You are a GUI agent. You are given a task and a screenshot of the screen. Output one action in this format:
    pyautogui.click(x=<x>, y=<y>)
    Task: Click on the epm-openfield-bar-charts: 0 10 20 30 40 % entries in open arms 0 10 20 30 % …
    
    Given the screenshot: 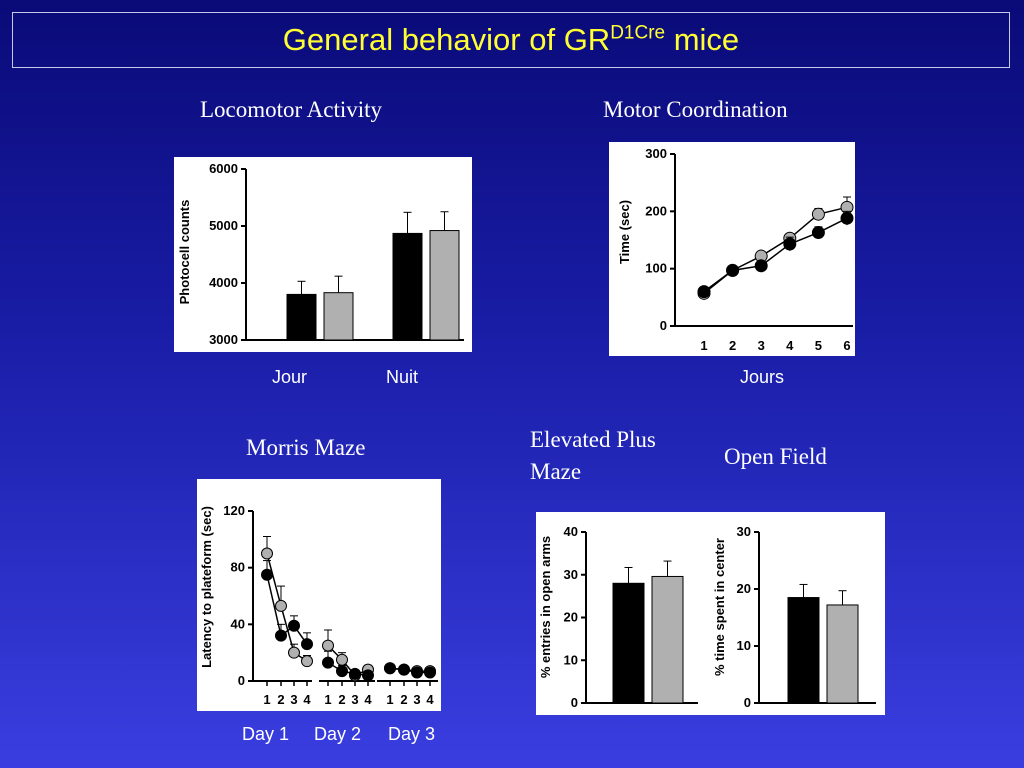 What is the action you would take?
    pyautogui.click(x=707, y=617)
    